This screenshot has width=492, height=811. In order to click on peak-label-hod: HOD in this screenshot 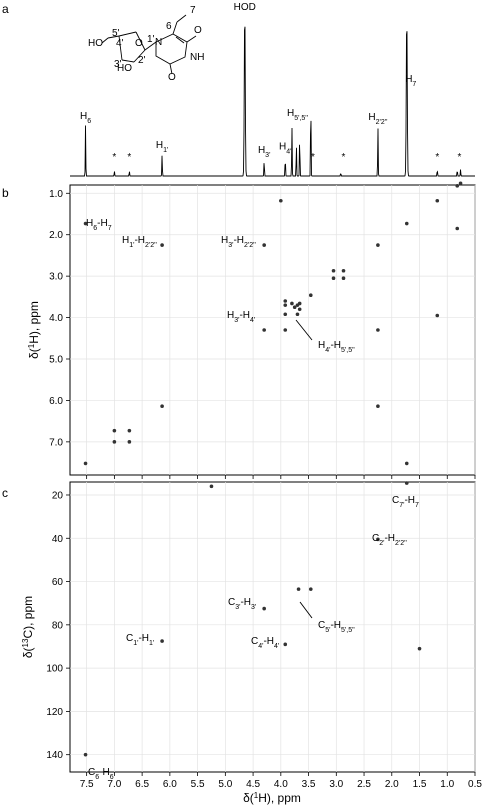, I will do `click(245, 7)`.